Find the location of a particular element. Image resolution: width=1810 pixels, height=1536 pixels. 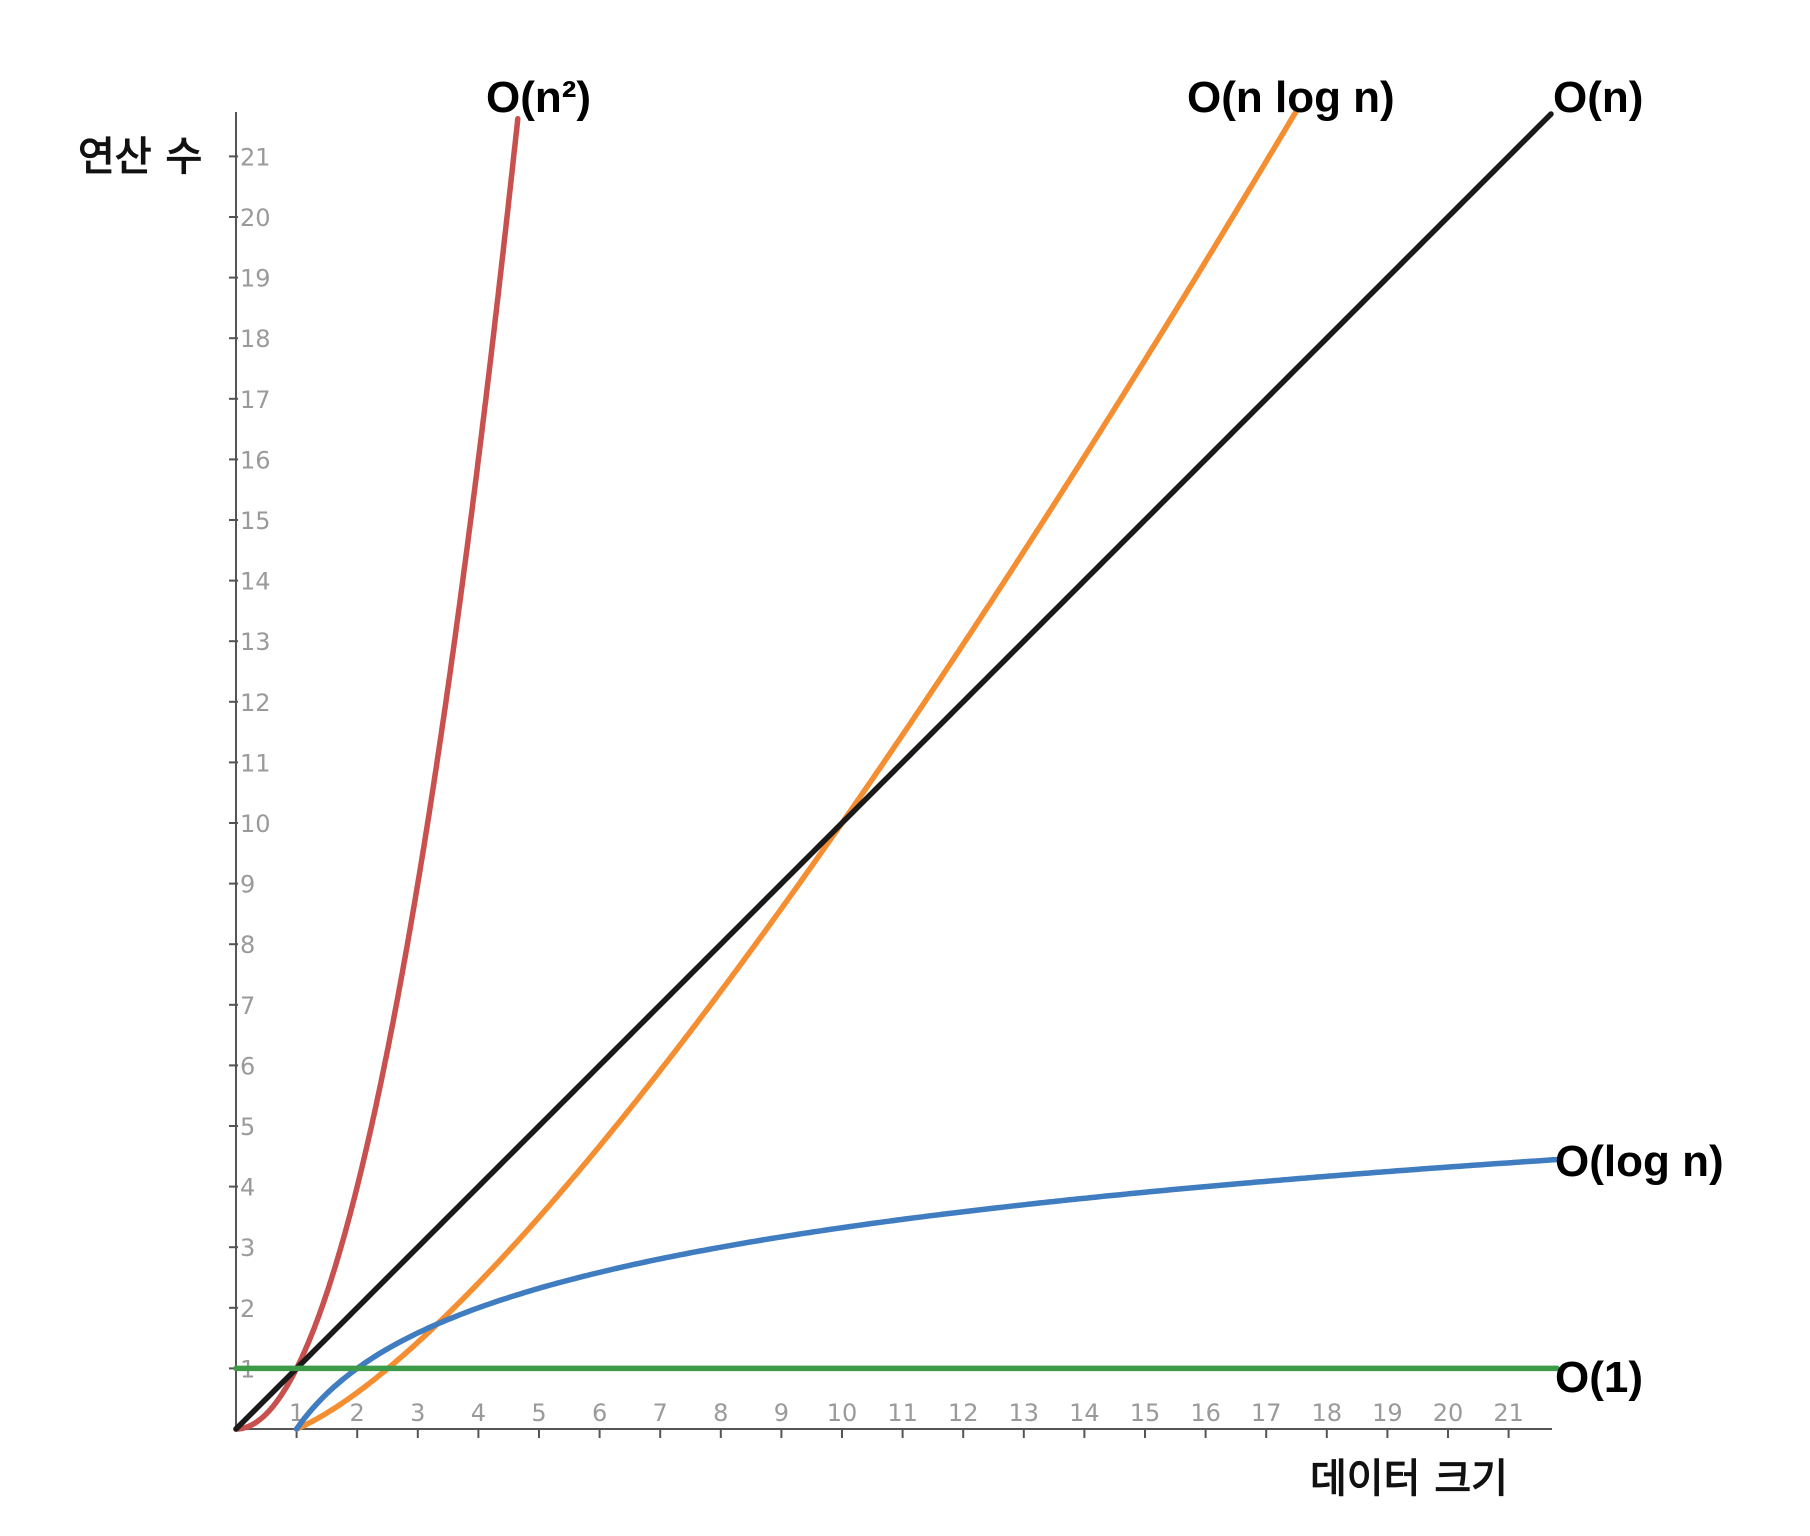

series-label: O(n²) is located at coordinates (538, 97).